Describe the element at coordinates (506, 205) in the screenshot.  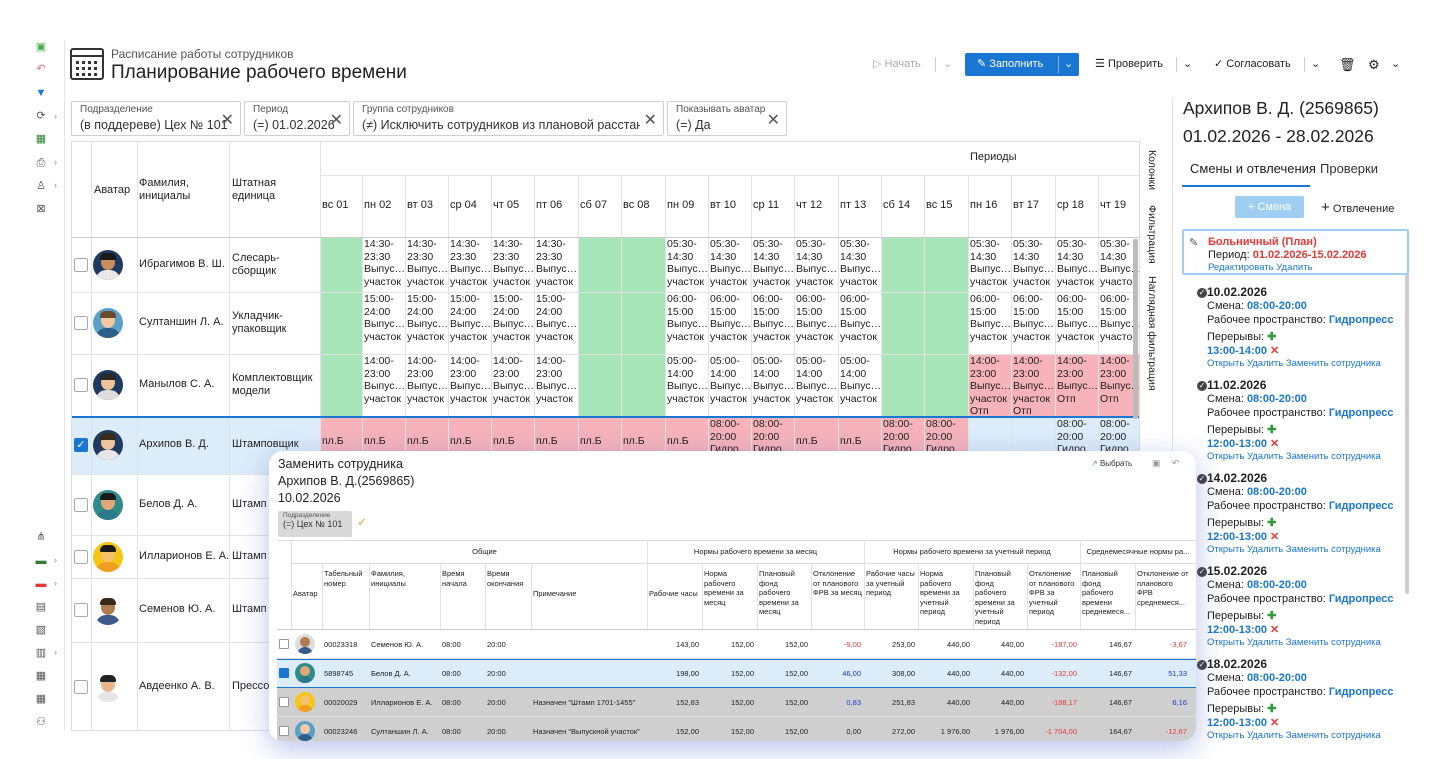
I see `day-header: чт 05` at that location.